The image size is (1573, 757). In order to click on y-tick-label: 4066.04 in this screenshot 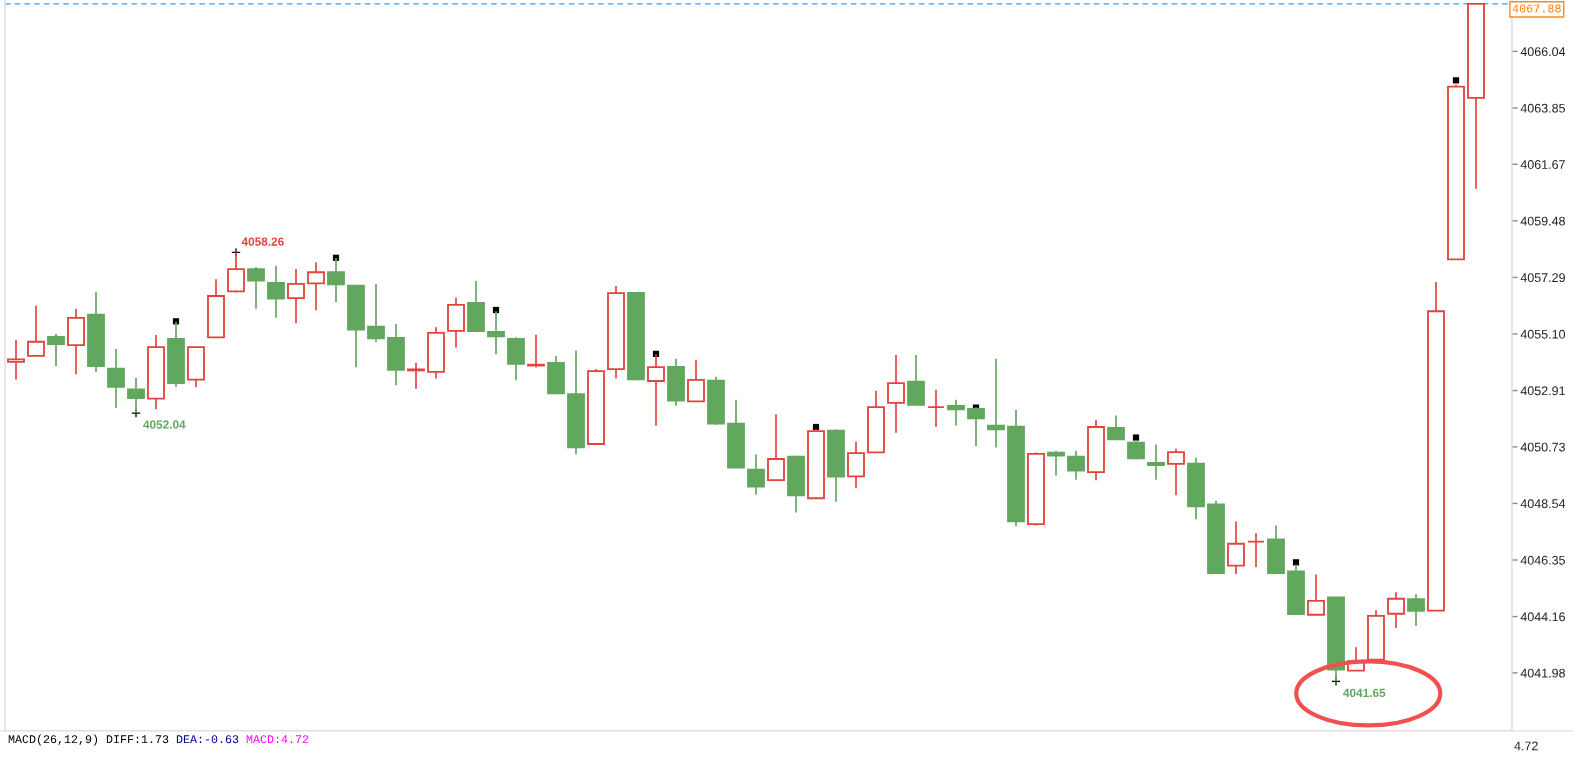, I will do `click(1543, 52)`.